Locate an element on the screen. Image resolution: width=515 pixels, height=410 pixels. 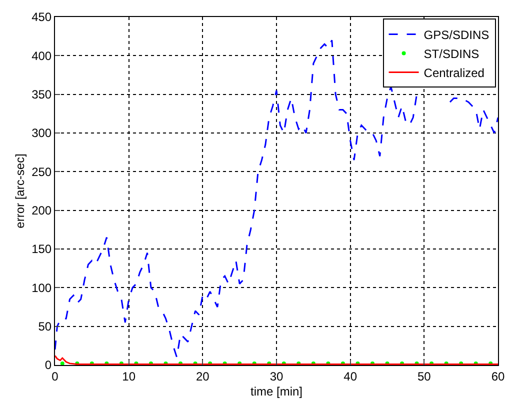
y-tick-label: 350 is located at coordinates (42, 95).